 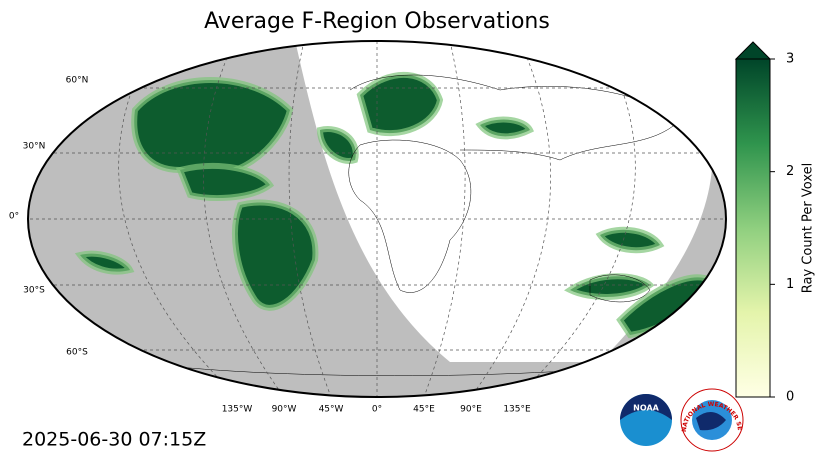 What do you see at coordinates (284, 410) in the screenshot?
I see `lon-label: 90°W` at bounding box center [284, 410].